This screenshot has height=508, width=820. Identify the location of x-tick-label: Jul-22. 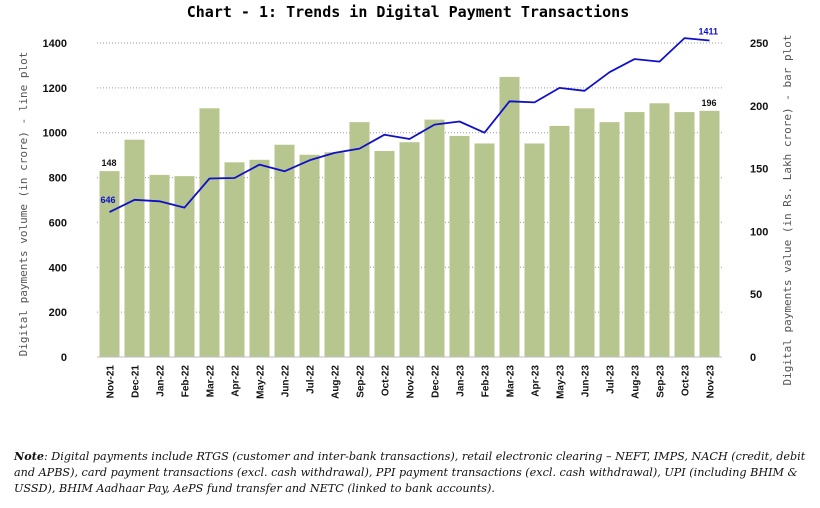
(311, 379).